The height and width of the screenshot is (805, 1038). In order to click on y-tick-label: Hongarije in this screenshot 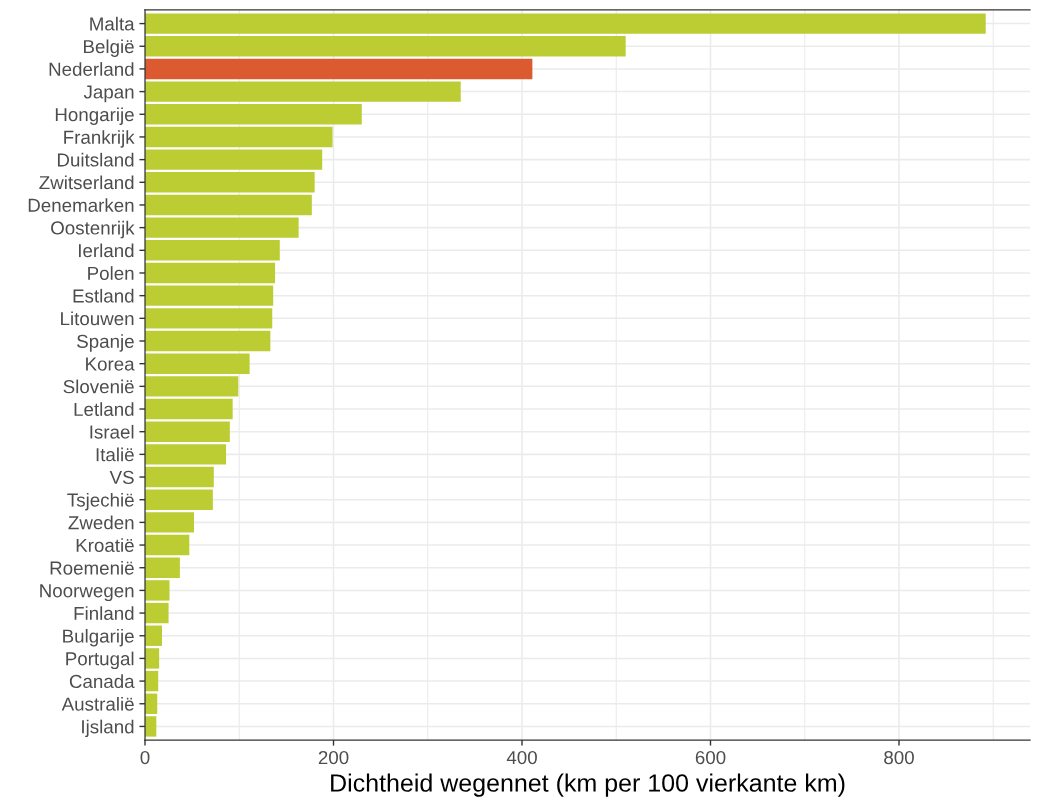, I will do `click(94, 116)`.